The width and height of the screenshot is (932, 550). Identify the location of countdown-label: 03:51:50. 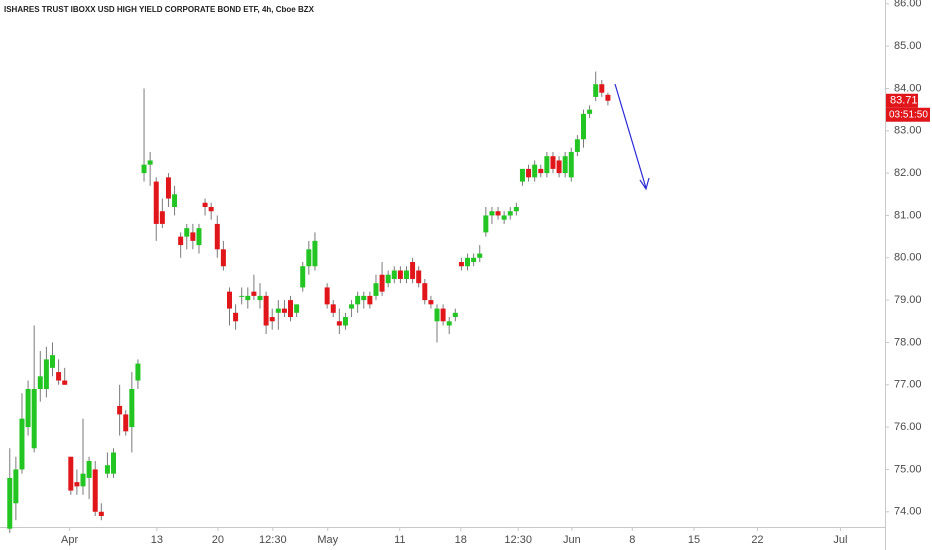
(908, 114).